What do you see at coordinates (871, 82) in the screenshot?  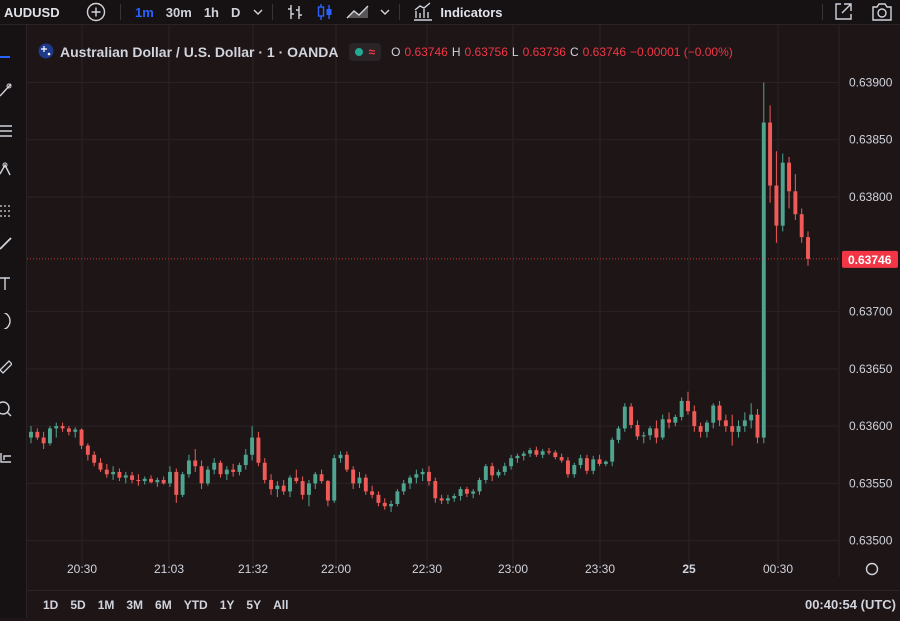 I see `price-tick-label: 0.63900` at bounding box center [871, 82].